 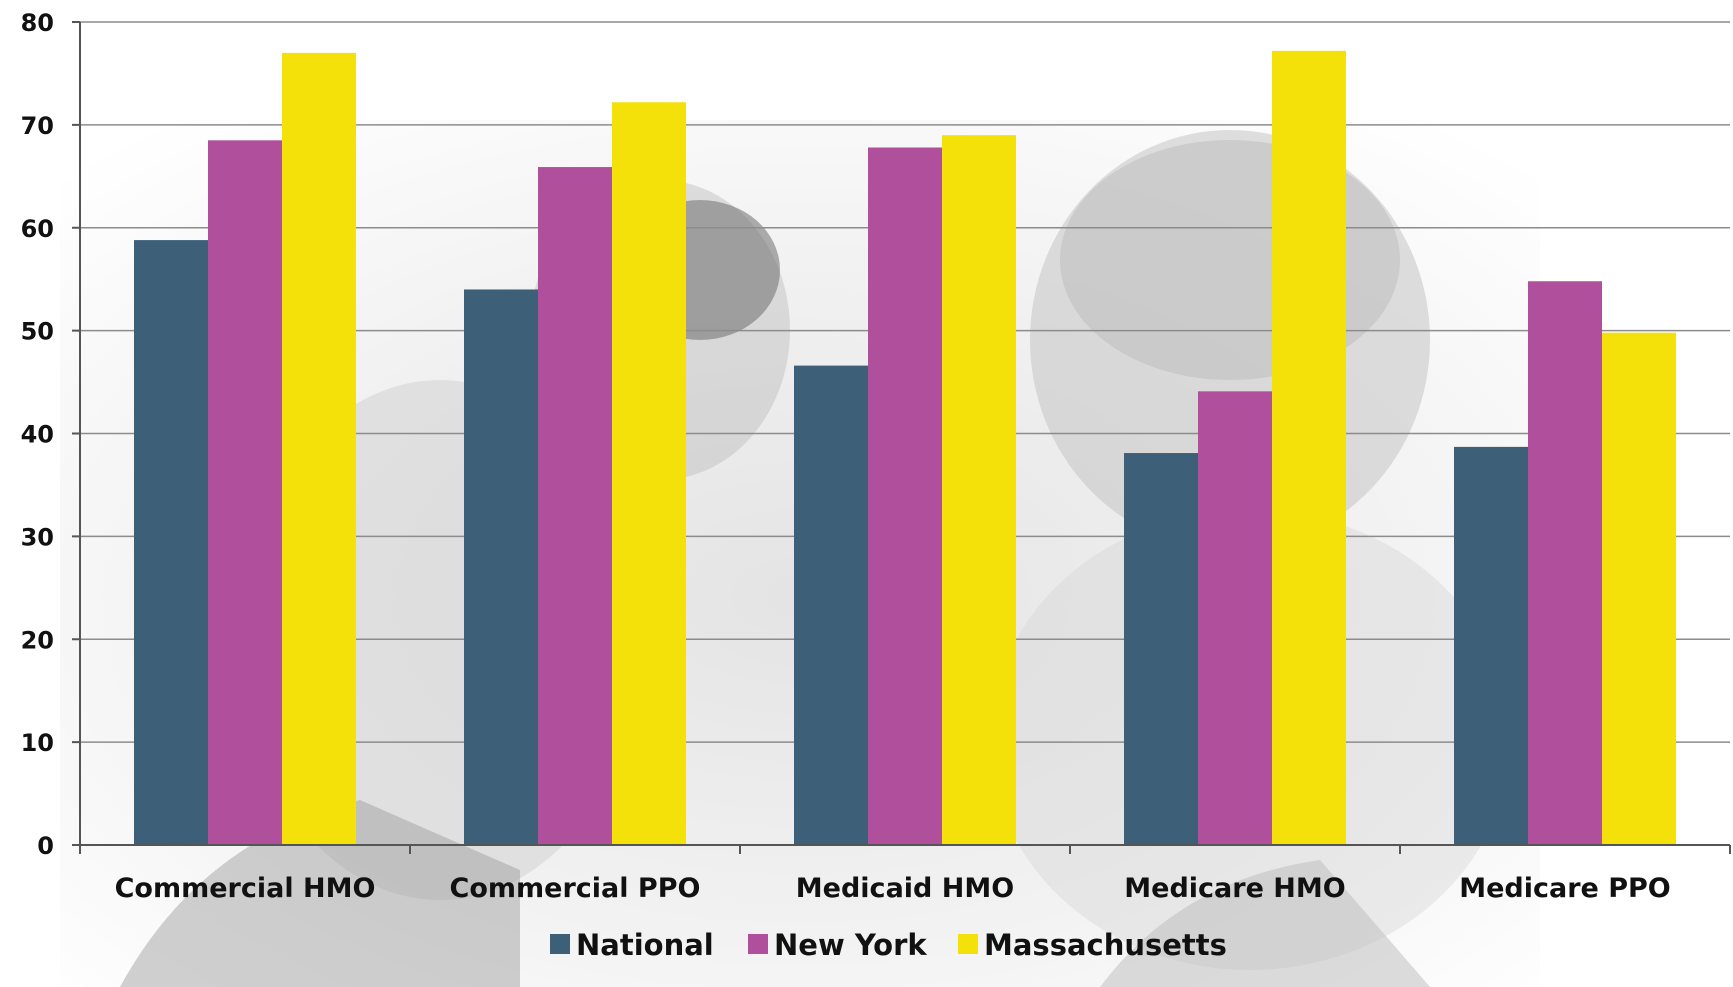 I want to click on legend-swatch-new-york, so click(x=758, y=944).